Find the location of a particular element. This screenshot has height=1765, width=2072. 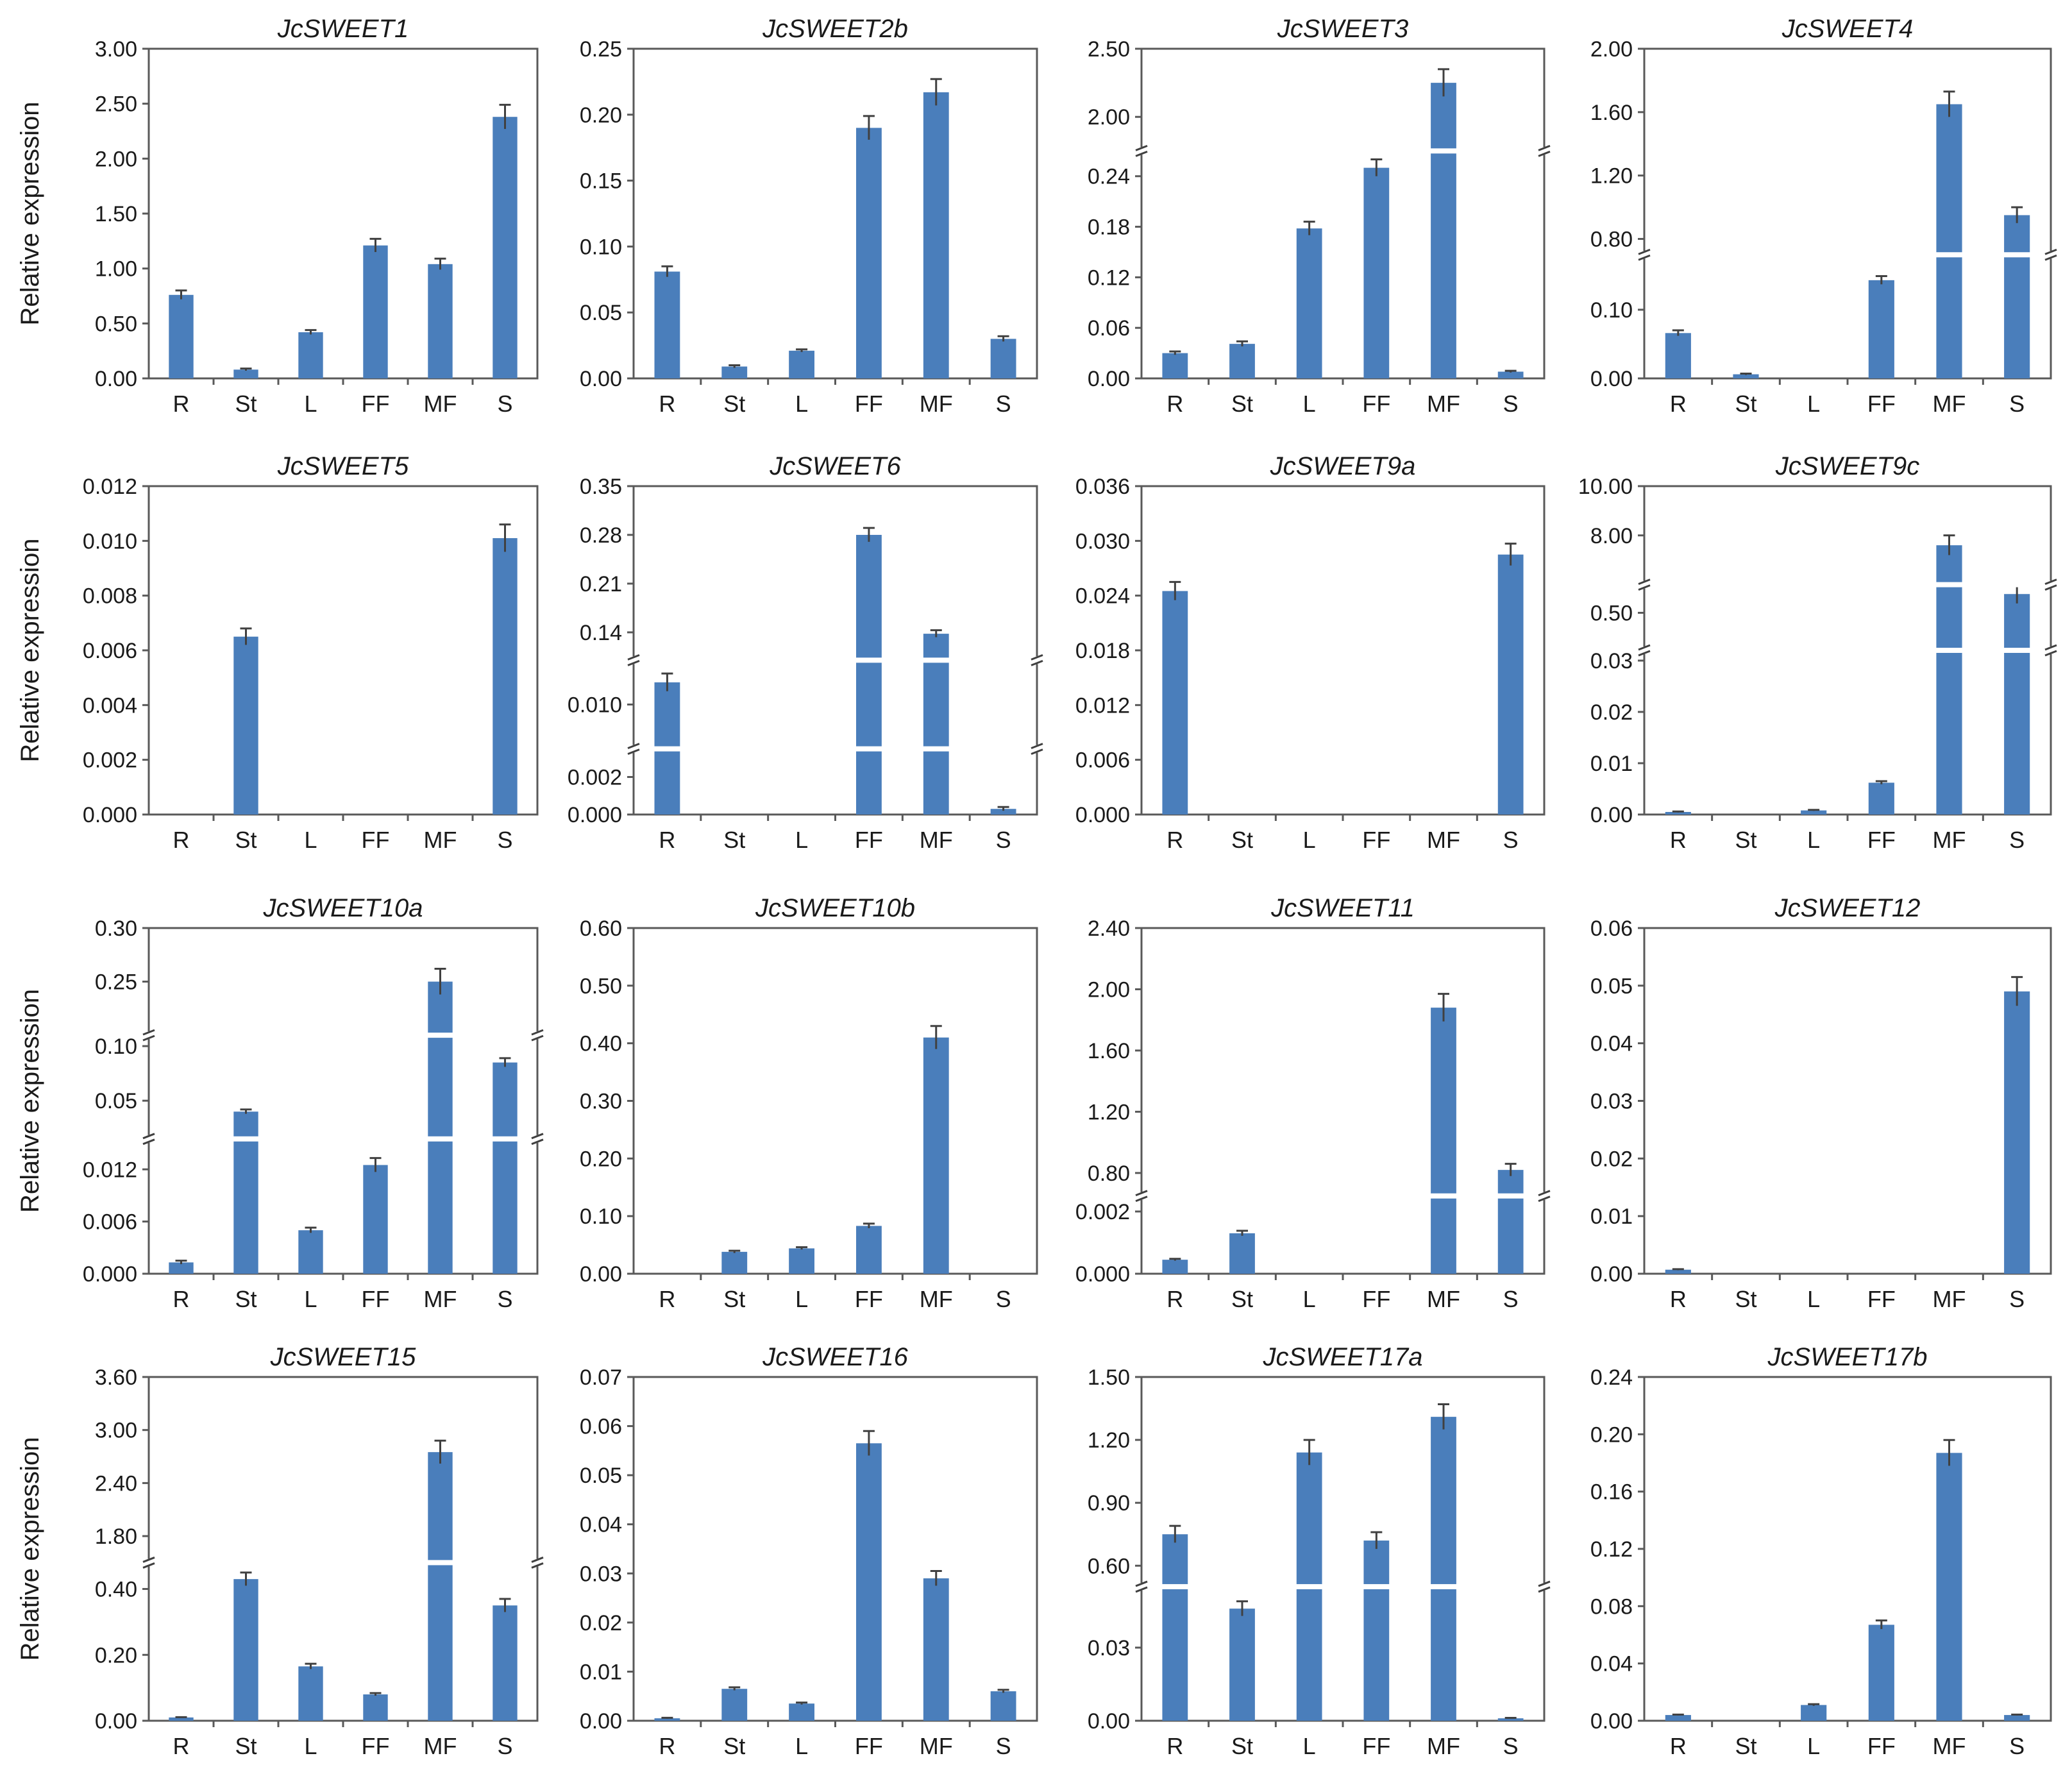

panel-6-xlabel-L: L is located at coordinates (801, 840).